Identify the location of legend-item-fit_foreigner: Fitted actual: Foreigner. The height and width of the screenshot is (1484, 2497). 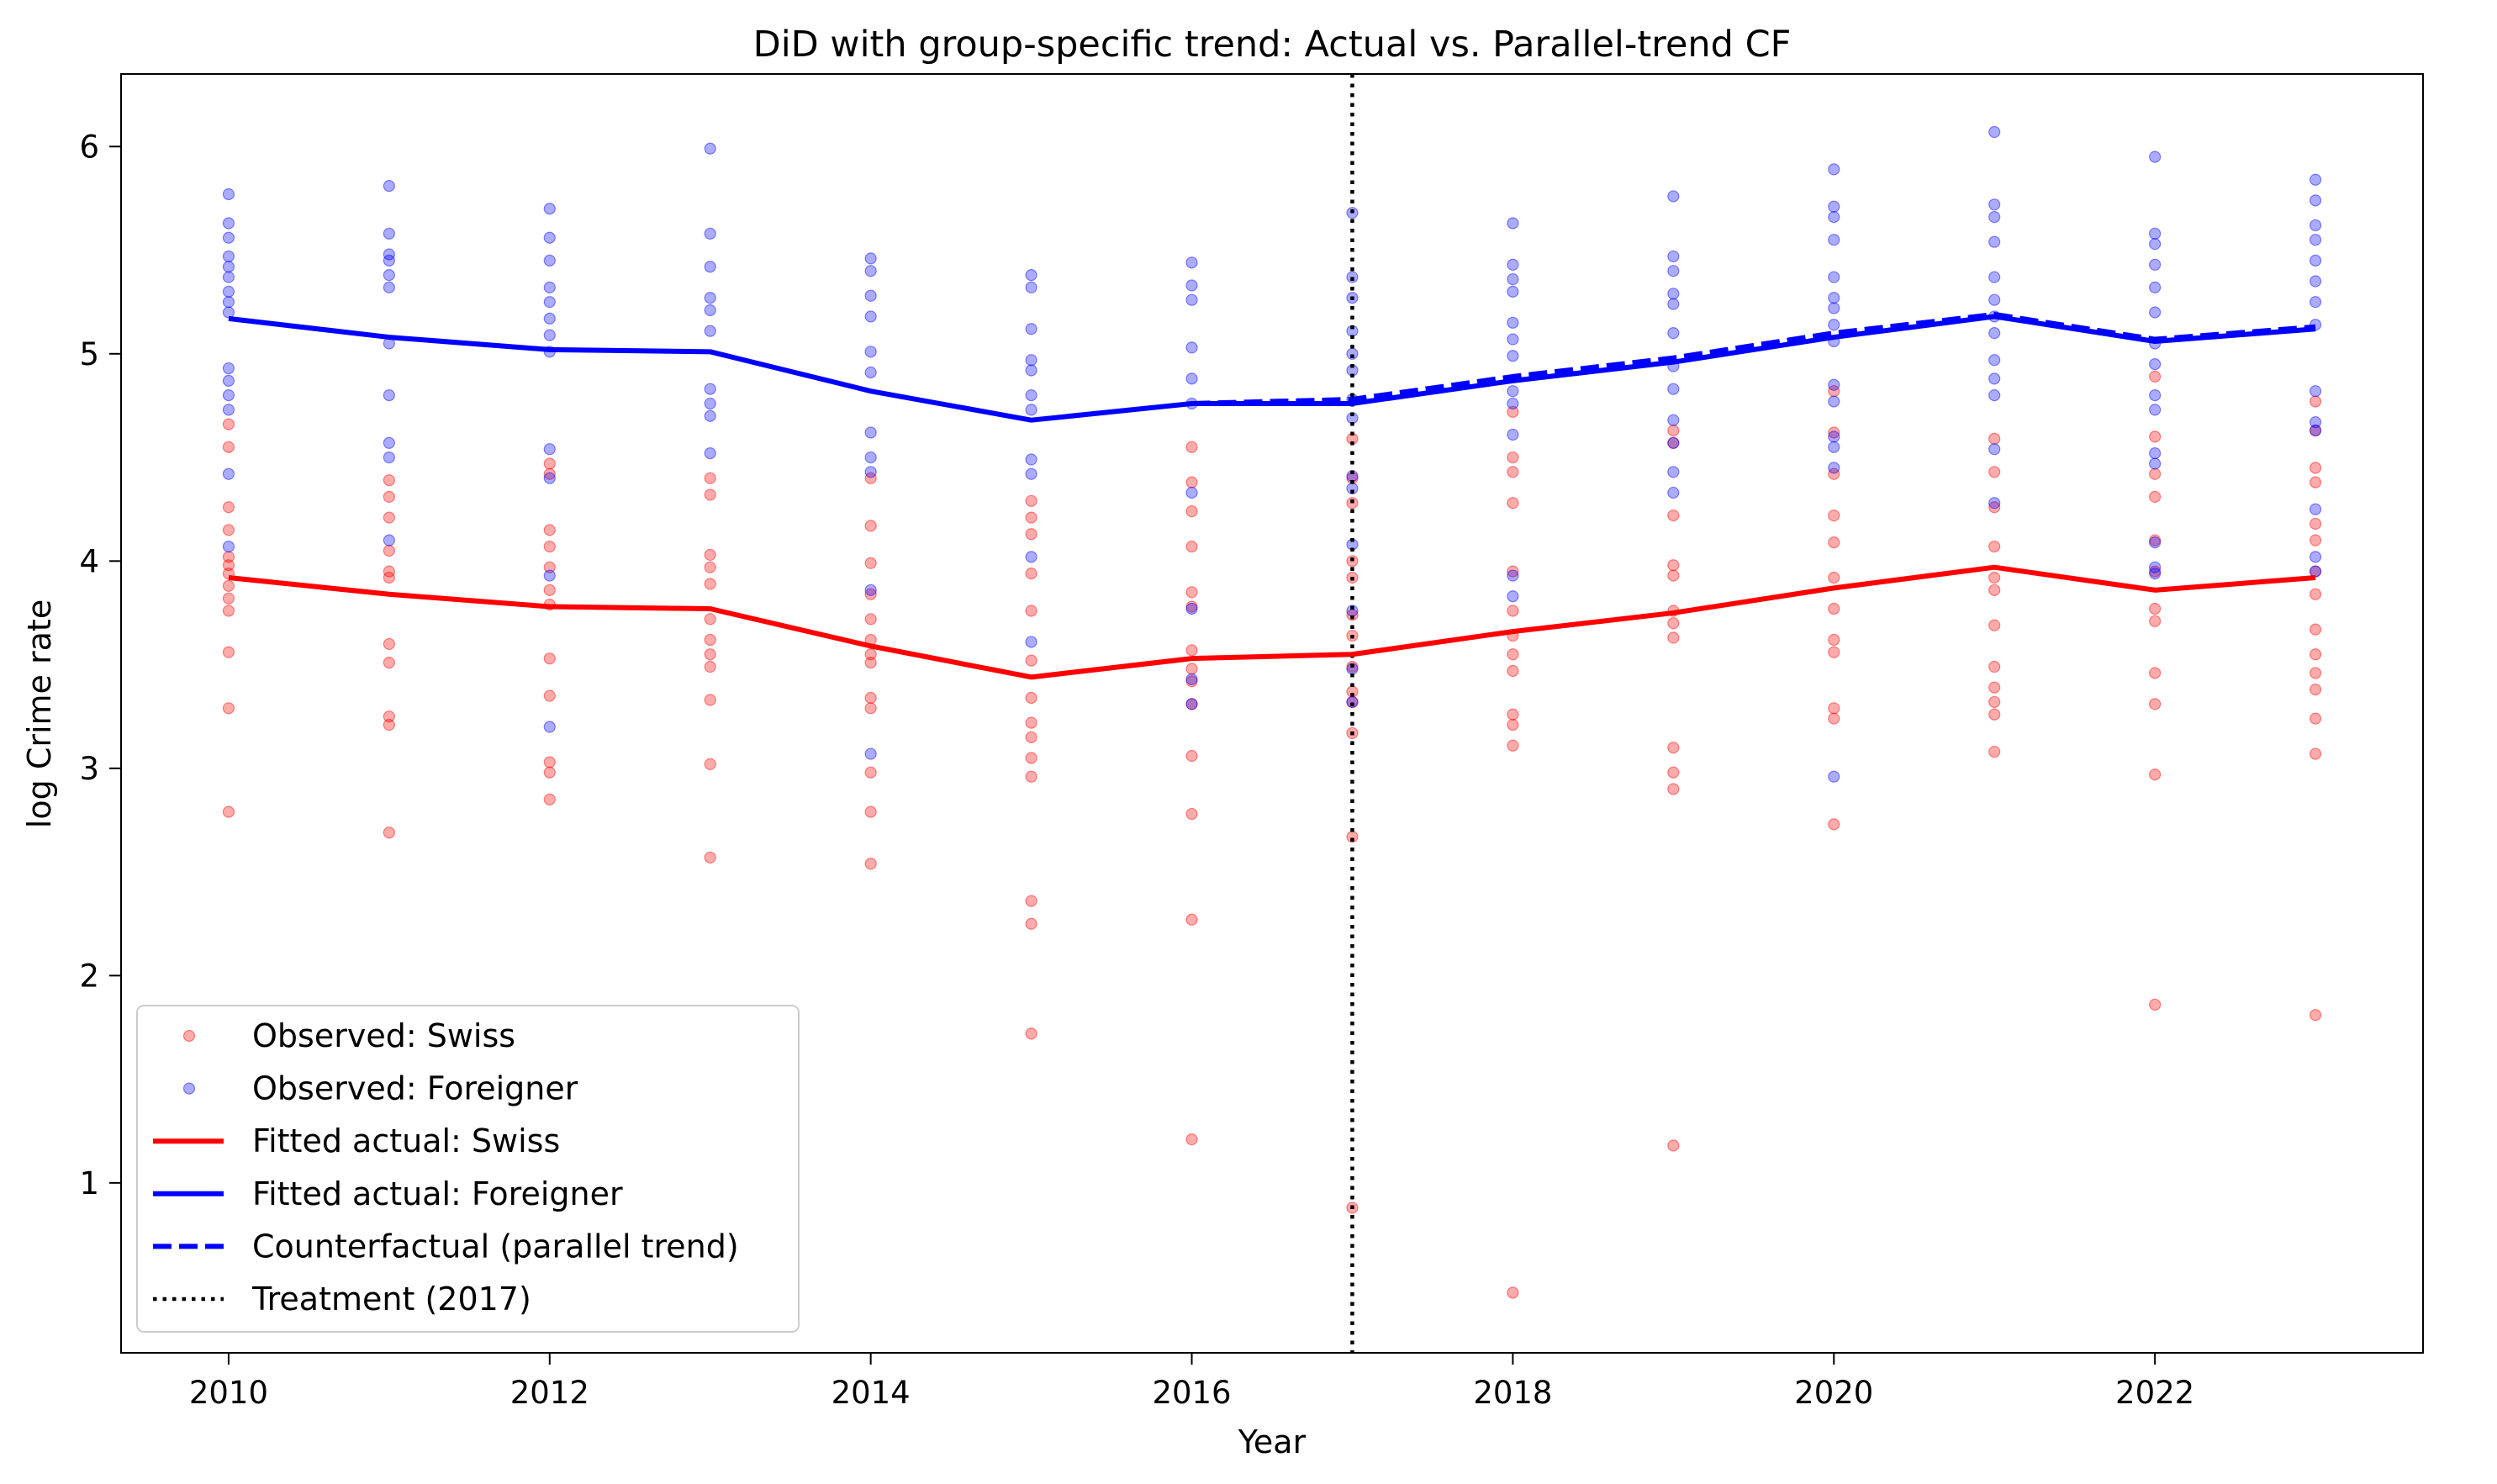
(388, 1193).